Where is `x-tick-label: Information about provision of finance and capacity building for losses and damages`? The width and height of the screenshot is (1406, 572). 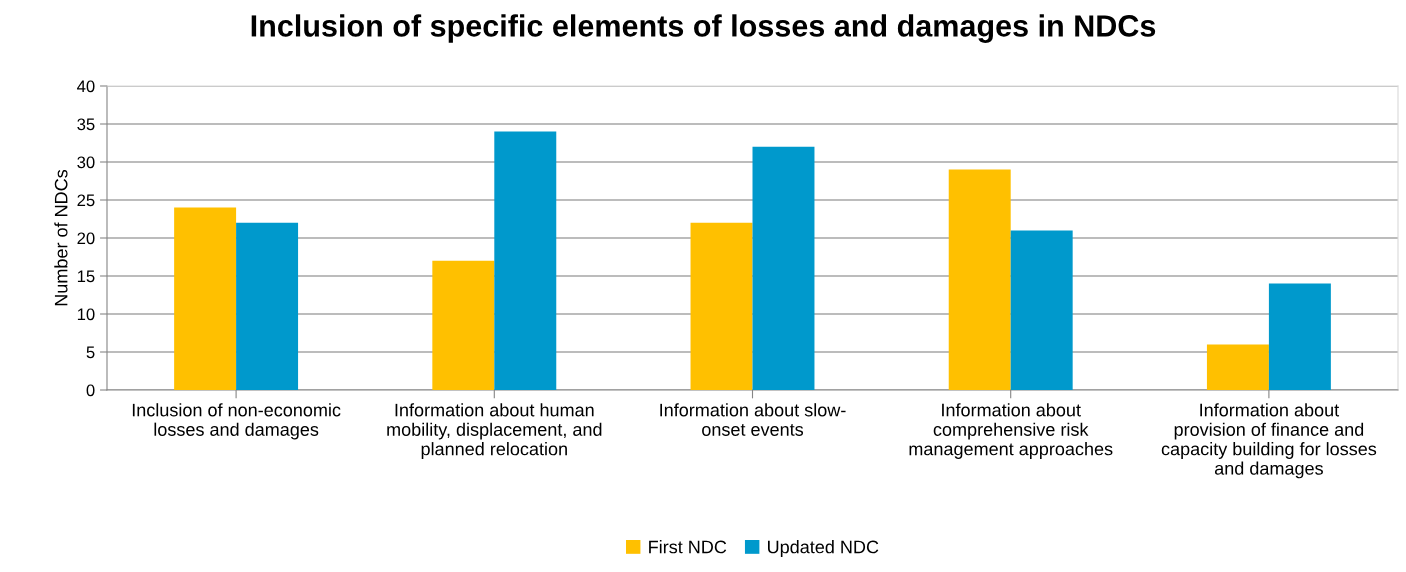
x-tick-label: Information about provision of finance and capacity building for losses and damages is located at coordinates (1269, 441).